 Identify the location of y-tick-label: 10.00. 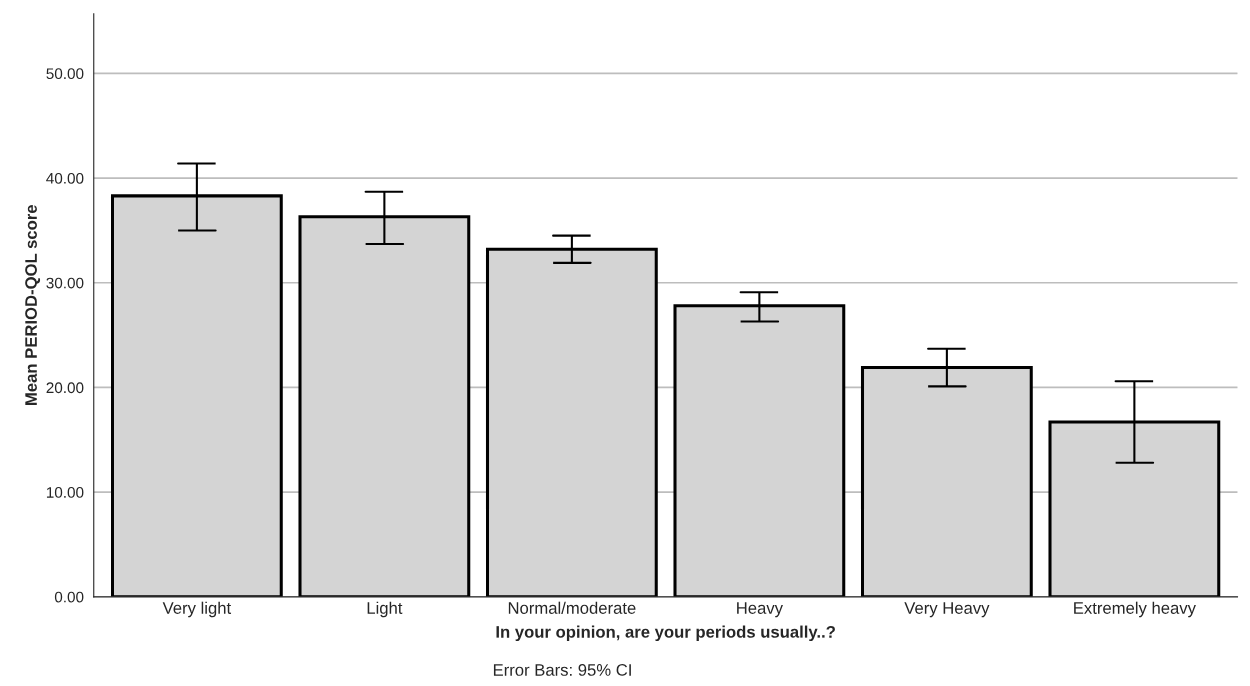
(65, 492).